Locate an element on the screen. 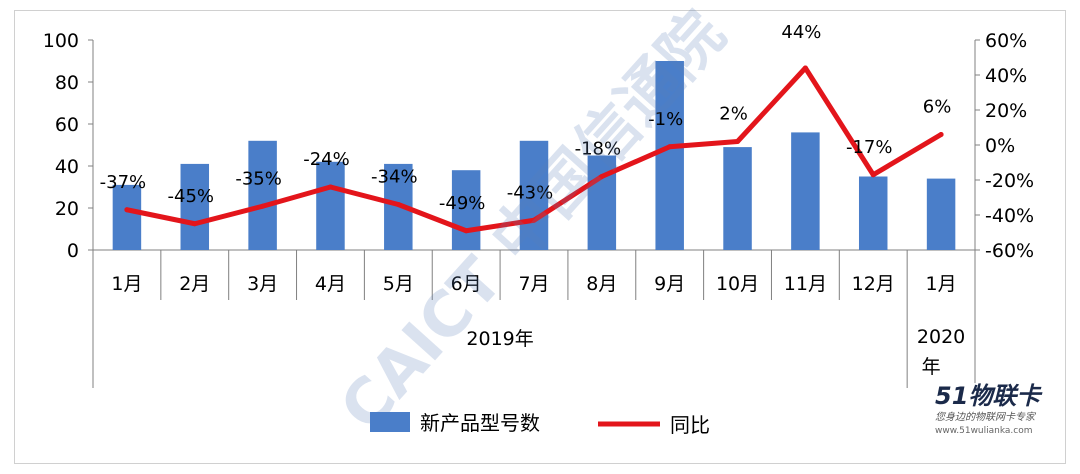 The image size is (1080, 474). left-tick-label: 80 is located at coordinates (67, 83).